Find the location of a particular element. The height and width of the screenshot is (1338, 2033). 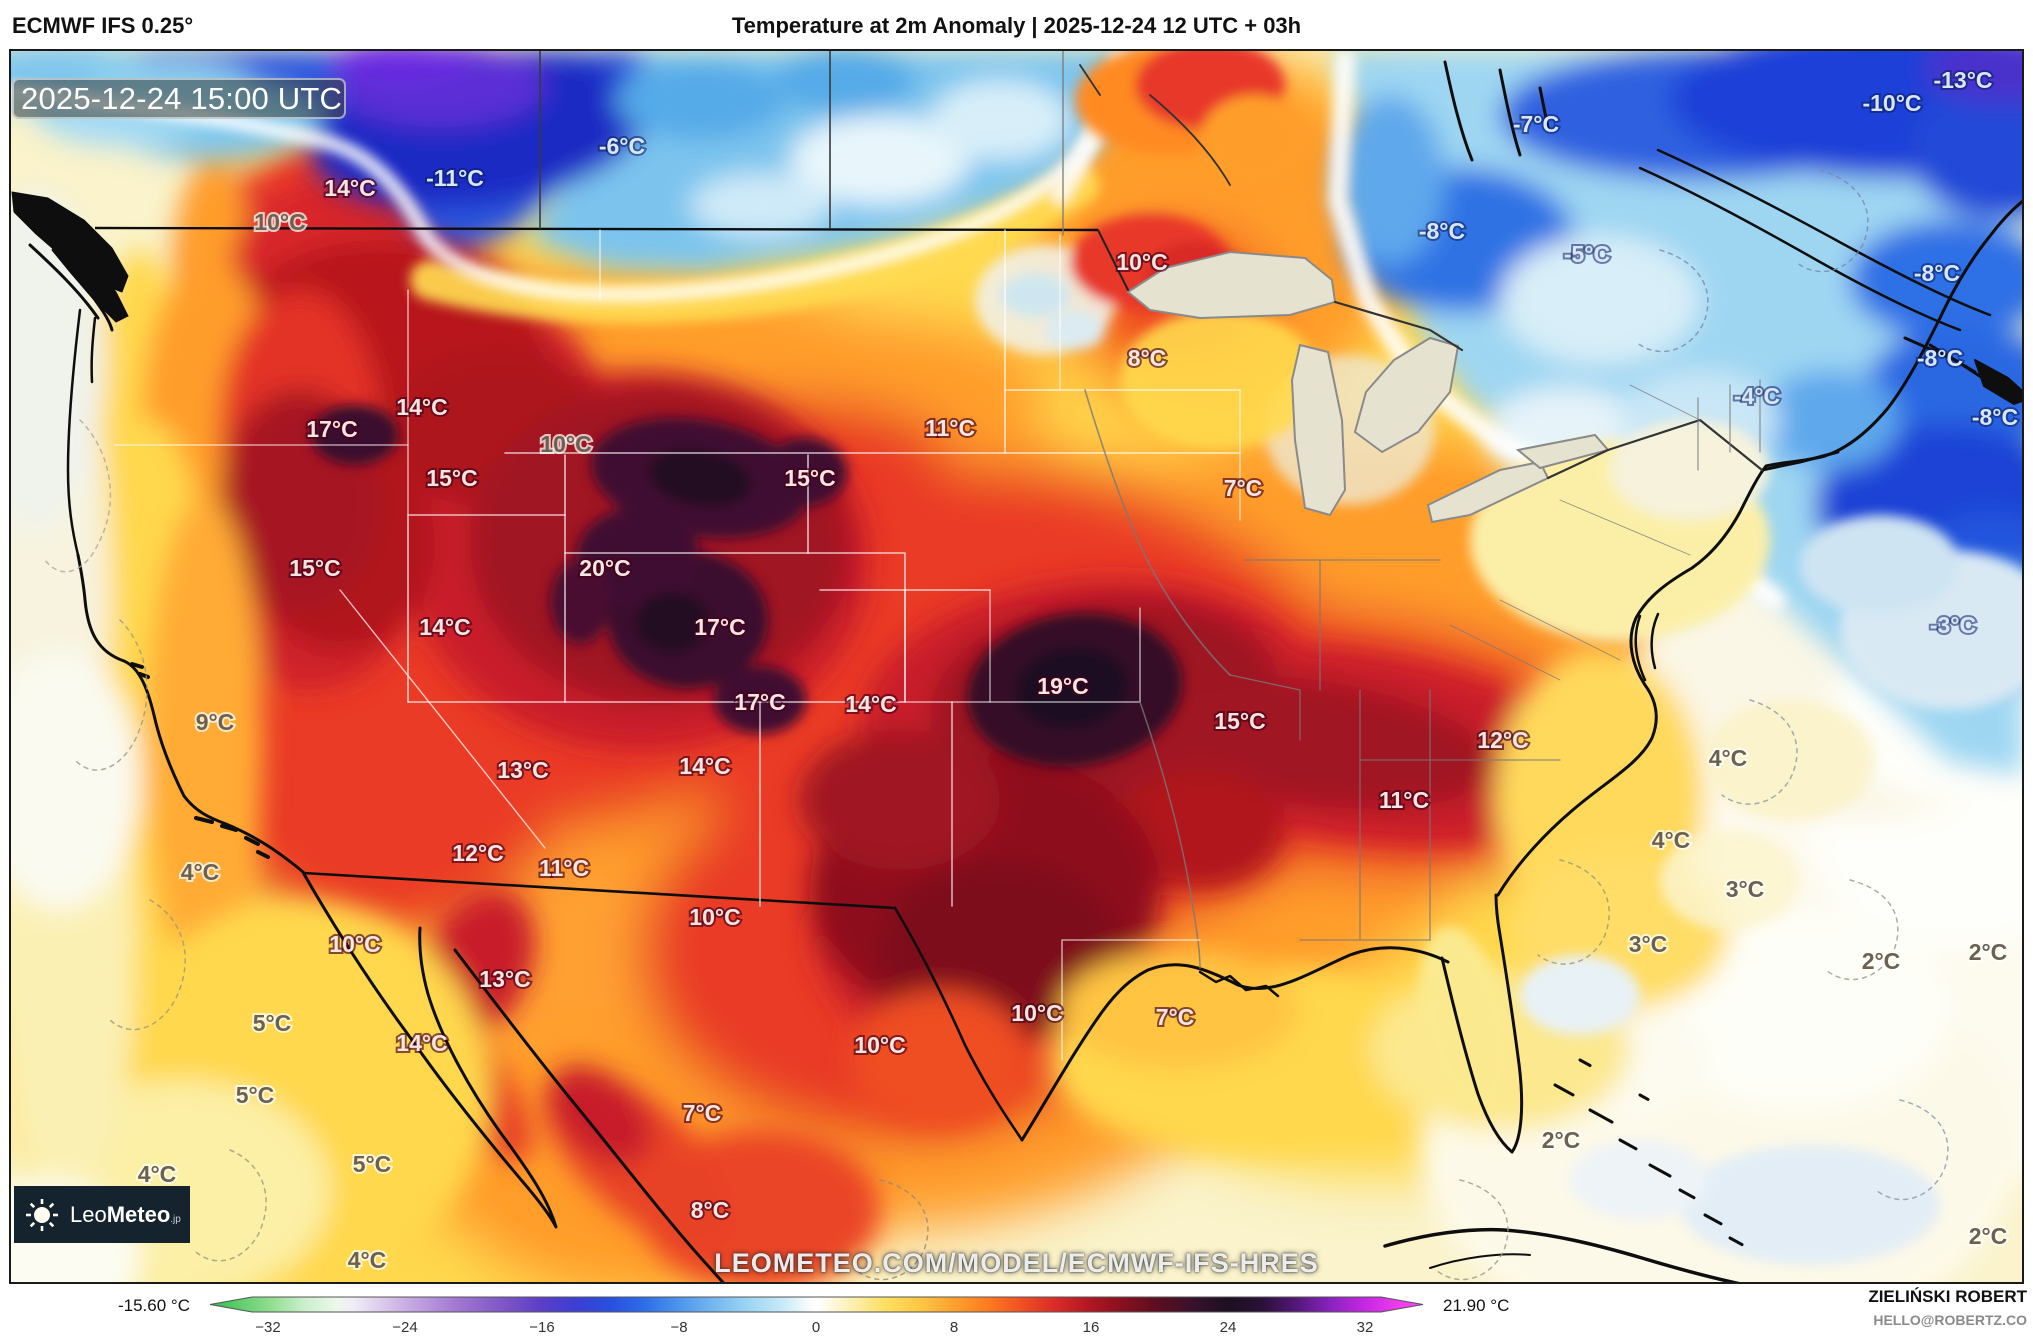

svg-text: 21.90 °C is located at coordinates (1476, 1305).